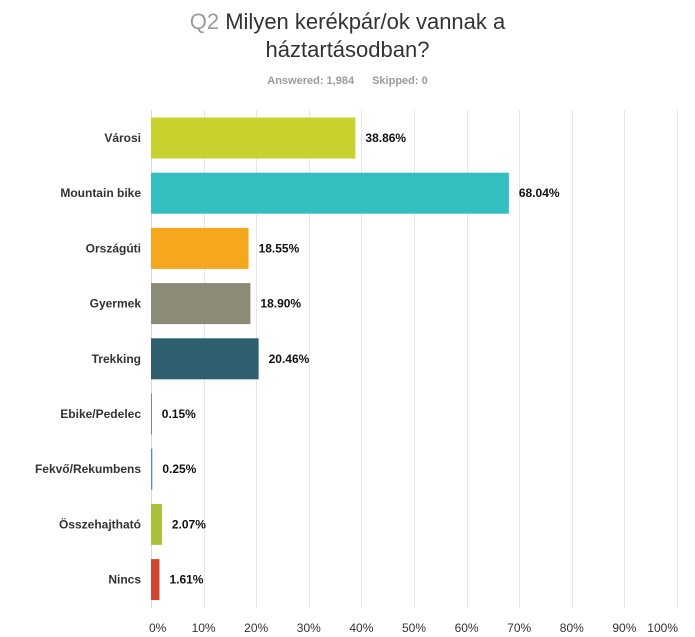  What do you see at coordinates (116, 359) in the screenshot?
I see `category-label: Trekking` at bounding box center [116, 359].